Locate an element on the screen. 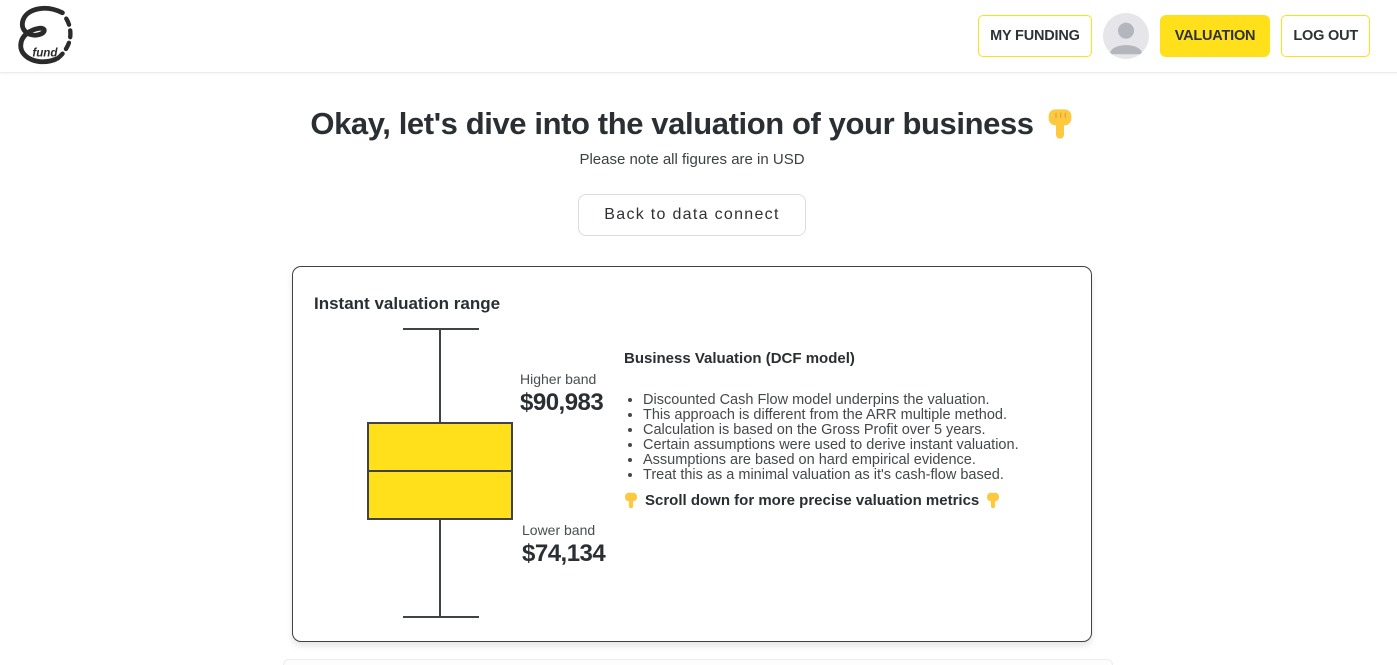 The height and width of the screenshot is (665, 1397). higher-band-value: $90,983 is located at coordinates (562, 402).